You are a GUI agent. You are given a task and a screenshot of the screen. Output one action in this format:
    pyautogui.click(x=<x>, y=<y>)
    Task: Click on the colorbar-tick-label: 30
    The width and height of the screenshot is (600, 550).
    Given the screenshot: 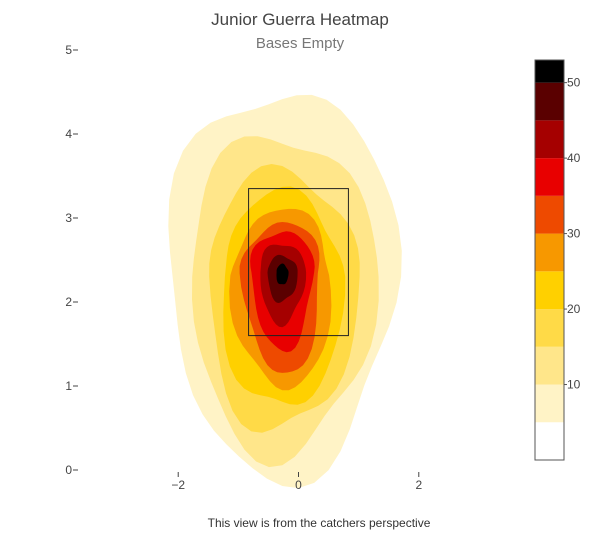 What is the action you would take?
    pyautogui.click(x=574, y=234)
    